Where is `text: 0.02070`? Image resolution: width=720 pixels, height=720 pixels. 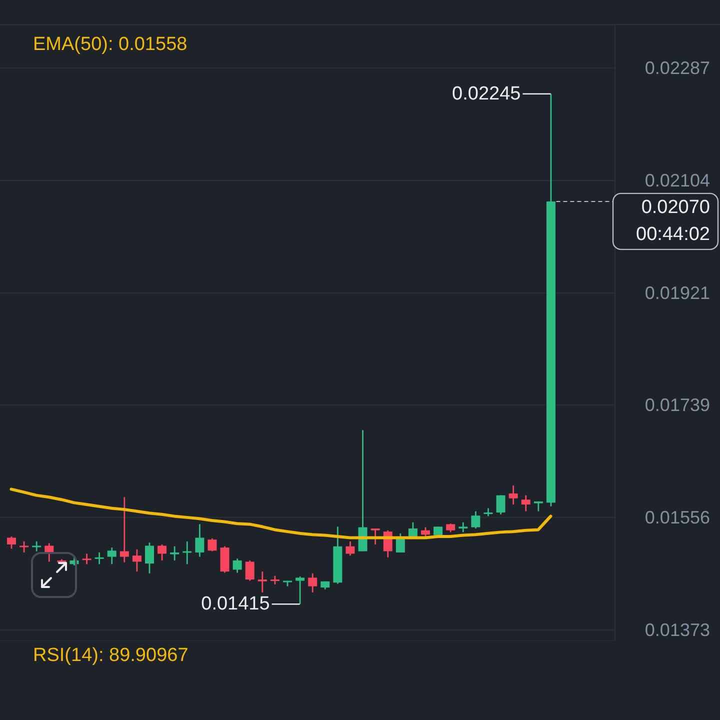
text: 0.02070 is located at coordinates (675, 207).